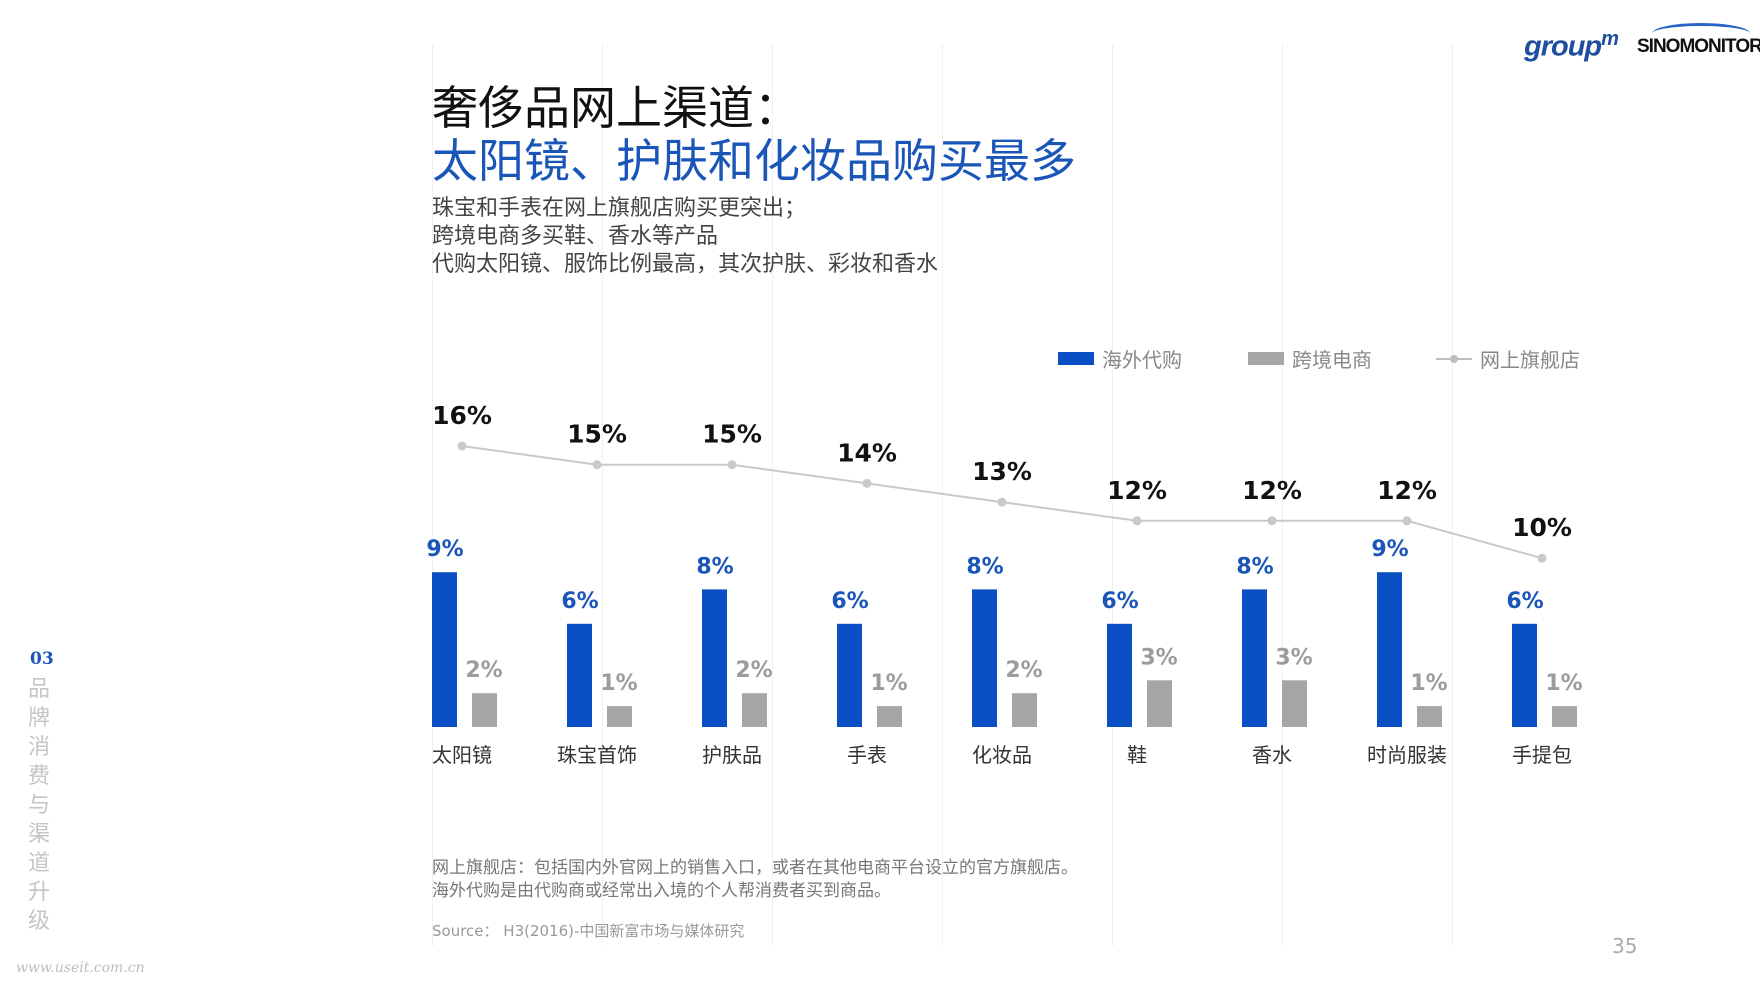 The image size is (1760, 990). I want to click on label-flagship-7: 12%, so click(1407, 490).